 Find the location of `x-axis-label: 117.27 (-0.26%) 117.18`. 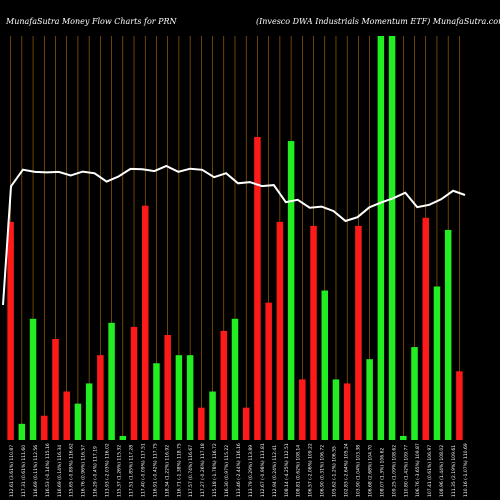

x-axis-label: 117.27 (-0.26%) 117.18 is located at coordinates (203, 470).